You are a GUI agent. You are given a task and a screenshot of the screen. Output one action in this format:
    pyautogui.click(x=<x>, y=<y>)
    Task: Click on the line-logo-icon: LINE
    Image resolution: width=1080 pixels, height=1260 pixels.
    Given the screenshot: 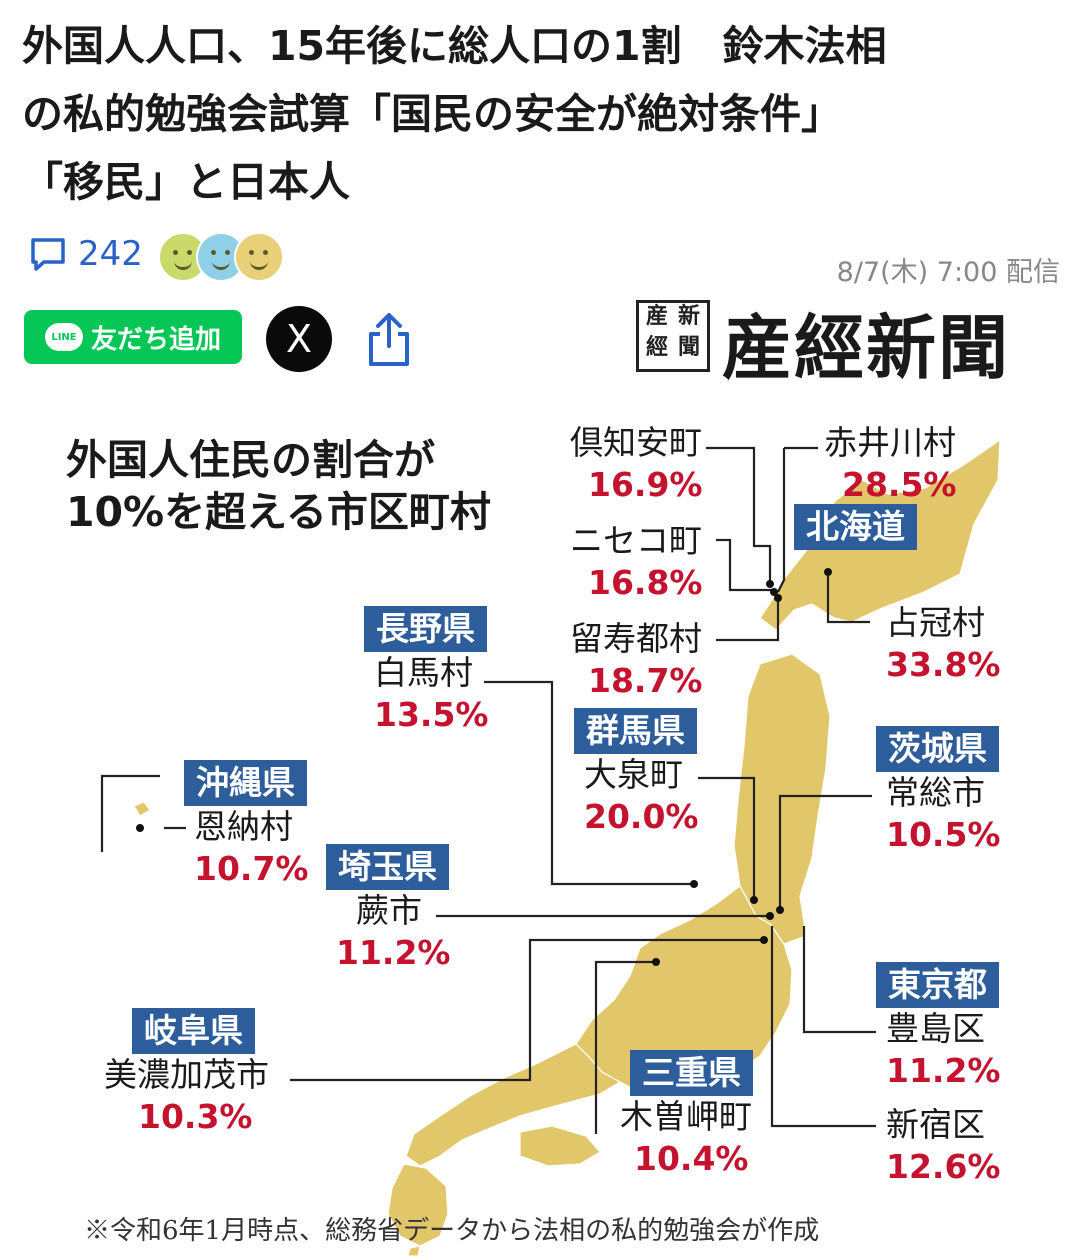 What is the action you would take?
    pyautogui.click(x=63, y=337)
    